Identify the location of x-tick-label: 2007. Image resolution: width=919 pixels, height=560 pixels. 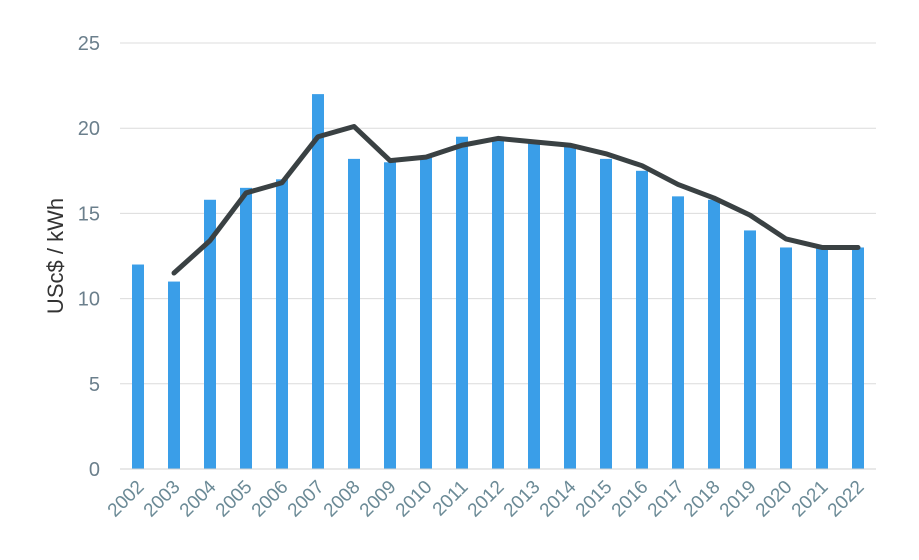
(306, 499).